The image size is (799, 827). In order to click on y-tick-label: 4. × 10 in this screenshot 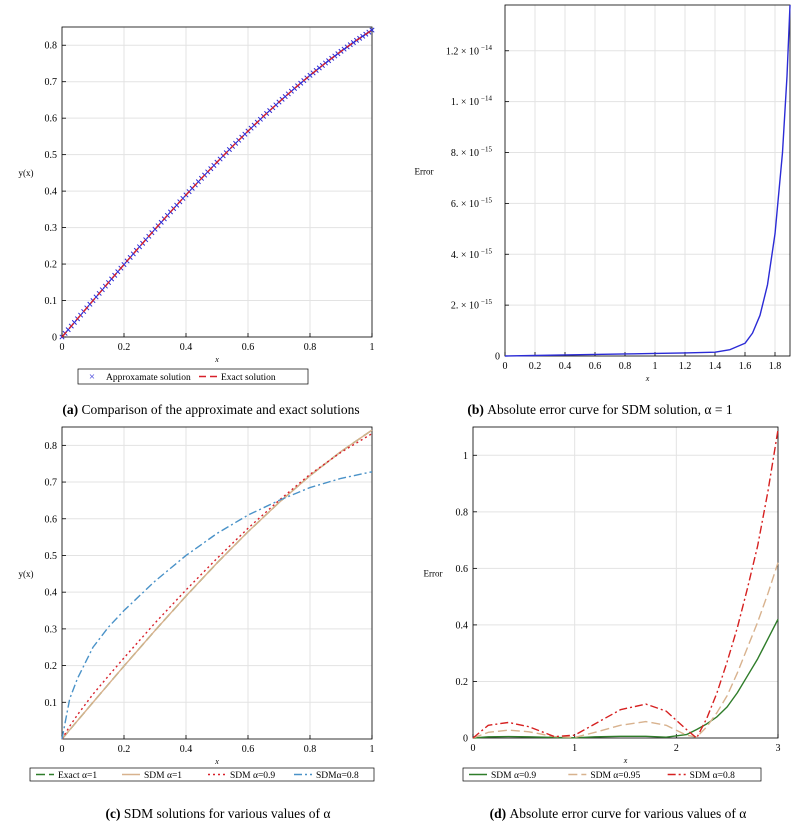, I will do `click(465, 255)`.